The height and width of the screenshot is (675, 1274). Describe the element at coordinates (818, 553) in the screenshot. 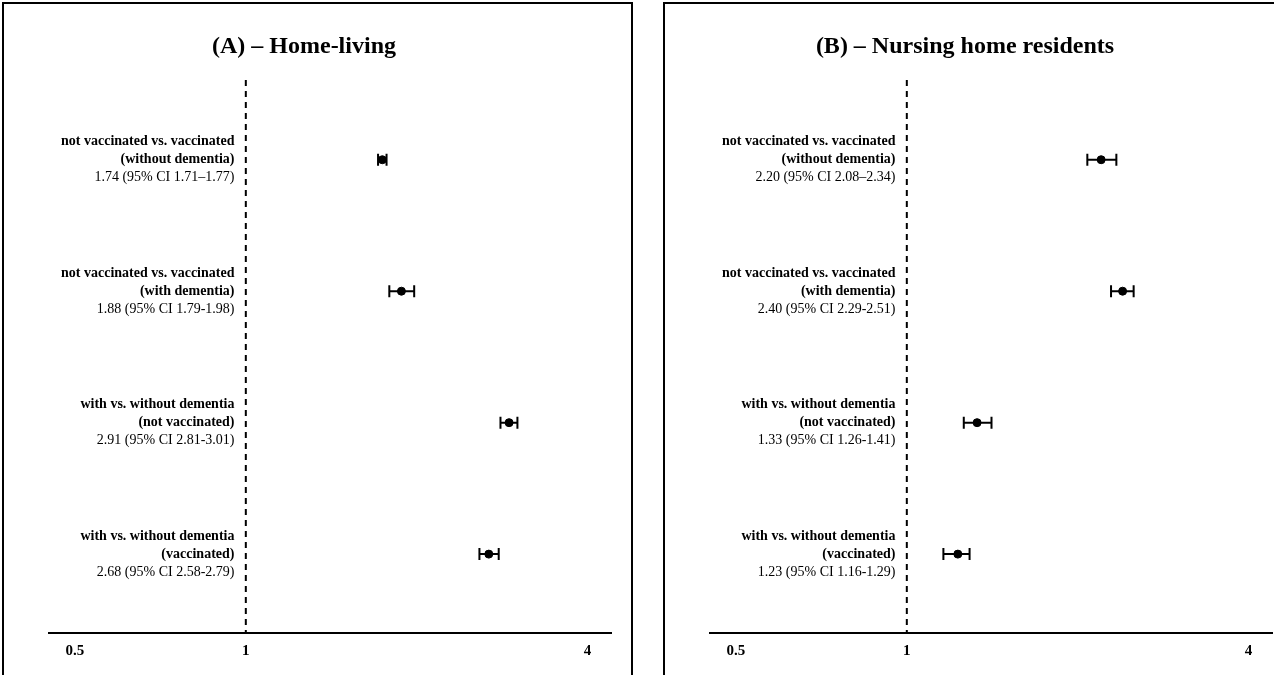

I see `y-tick-label: with vs. without dementia (vaccinated) 1.23 (95% CI 1.16-1.29)` at that location.